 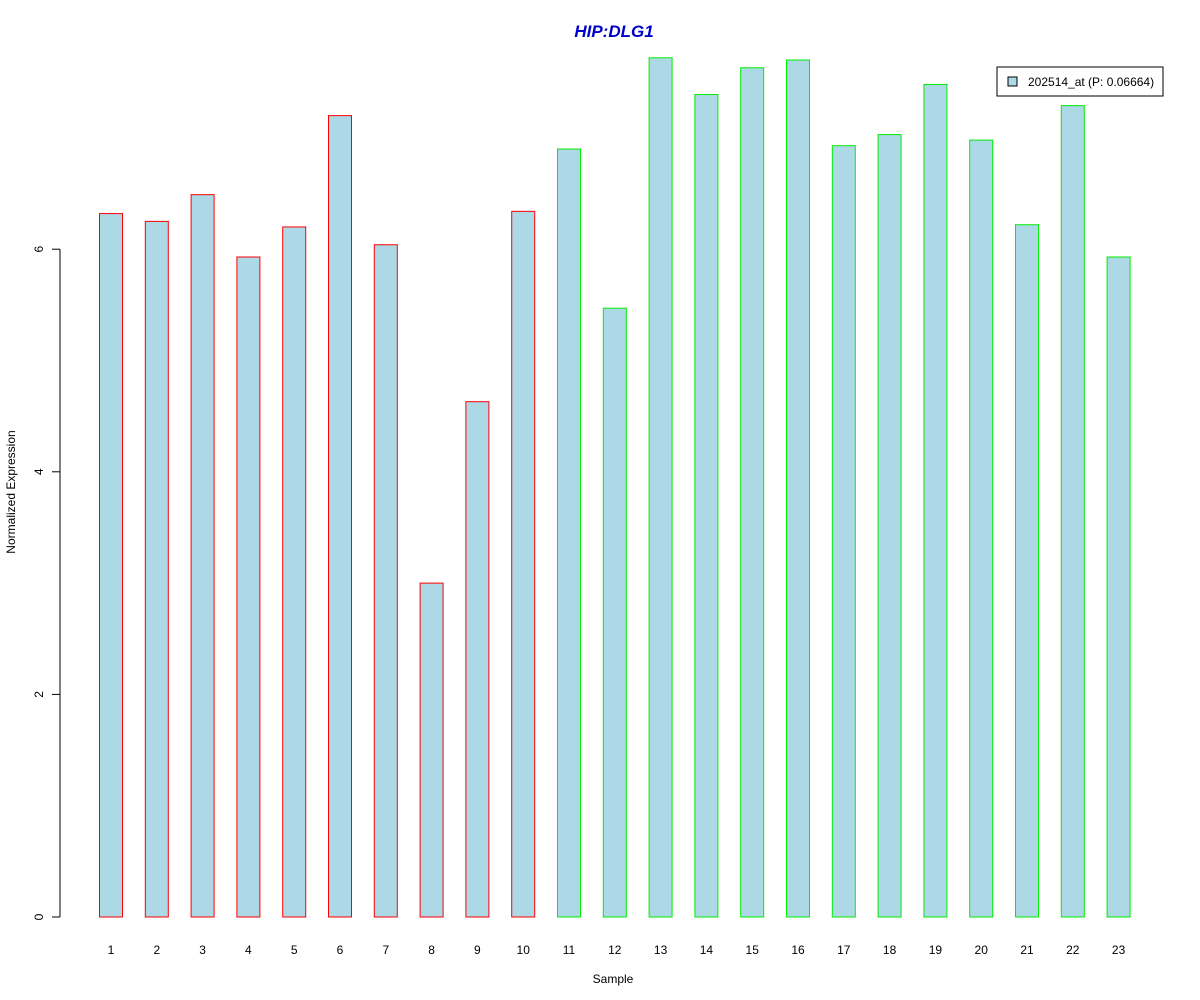 I want to click on x-tick-label: 14, so click(x=707, y=950).